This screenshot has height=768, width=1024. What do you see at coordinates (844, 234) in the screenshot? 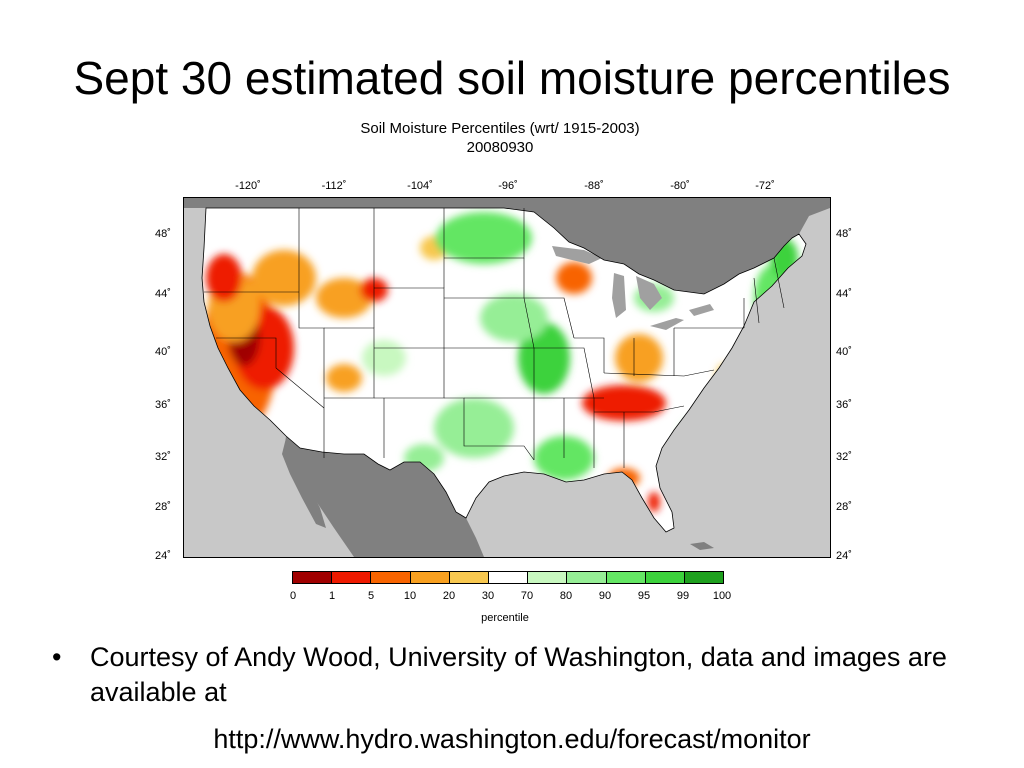
I see `lat-tick-label-right: 48˚` at bounding box center [844, 234].